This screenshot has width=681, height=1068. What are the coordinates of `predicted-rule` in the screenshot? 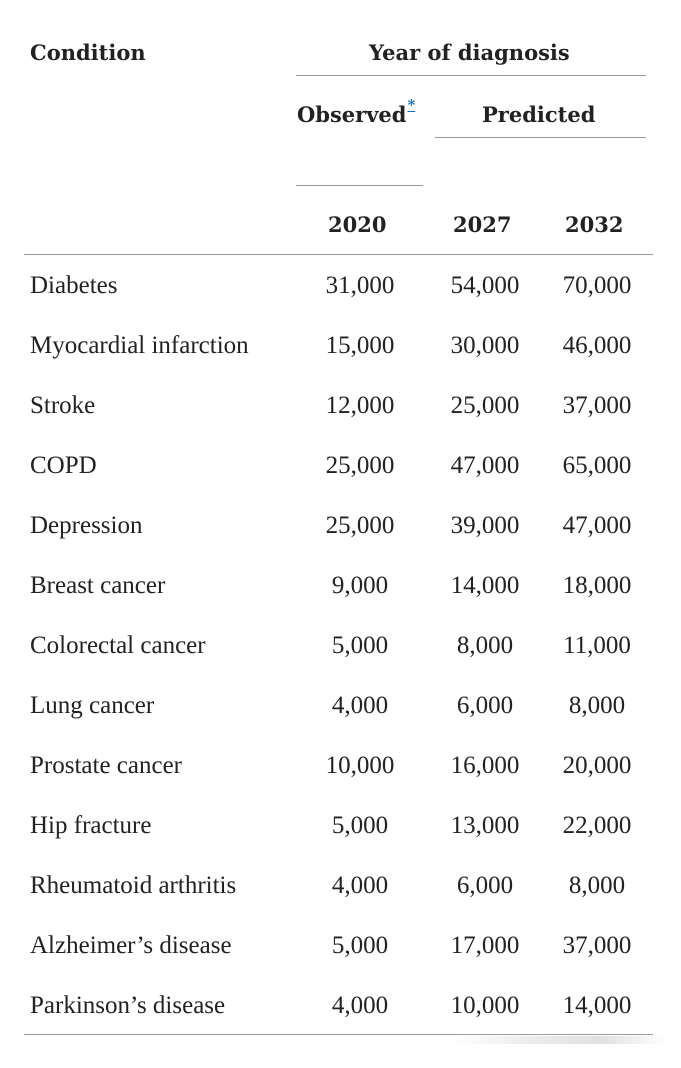 It's located at (540, 137).